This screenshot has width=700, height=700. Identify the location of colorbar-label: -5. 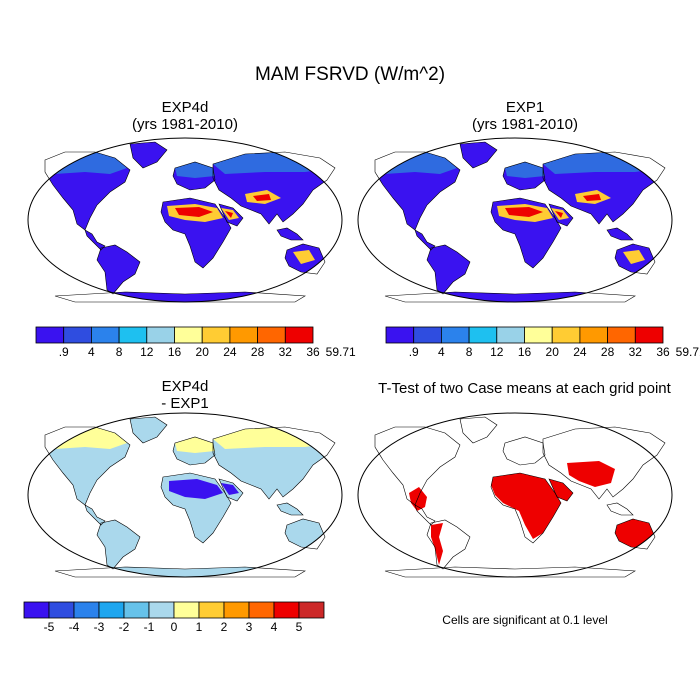
(49, 627).